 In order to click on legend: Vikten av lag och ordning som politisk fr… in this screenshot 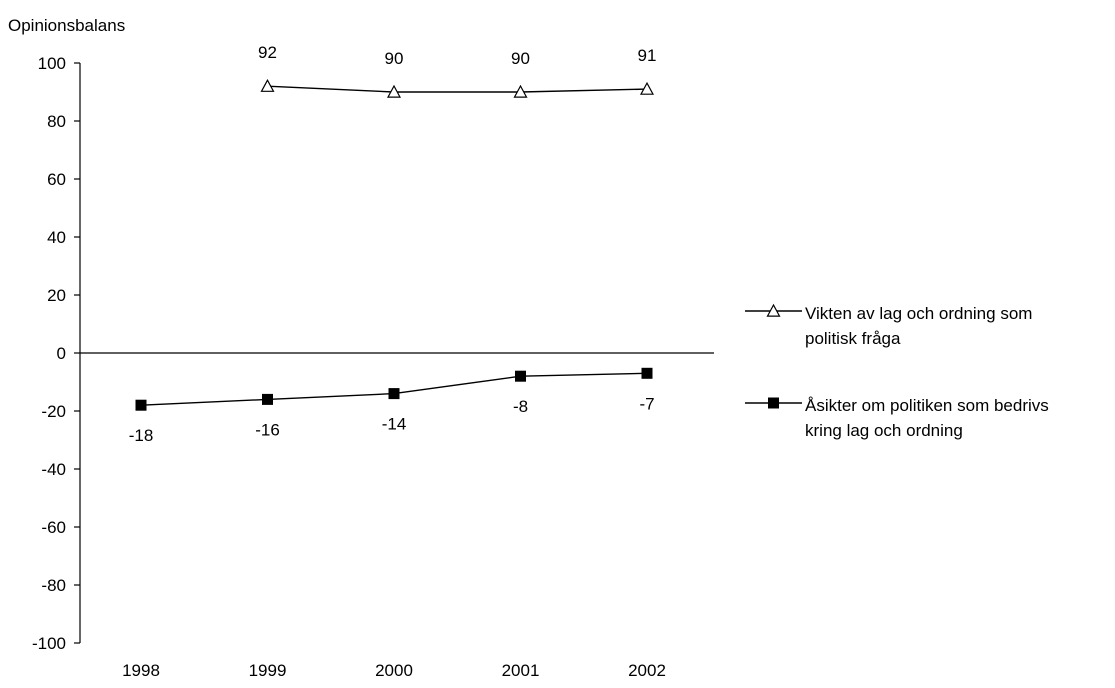, I will do `click(897, 371)`.